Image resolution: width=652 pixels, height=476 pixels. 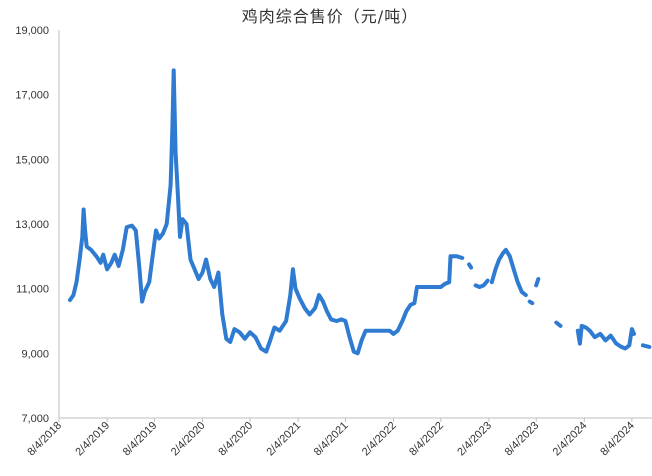 What do you see at coordinates (35, 354) in the screenshot?
I see `y-tick-label: 9,000` at bounding box center [35, 354].